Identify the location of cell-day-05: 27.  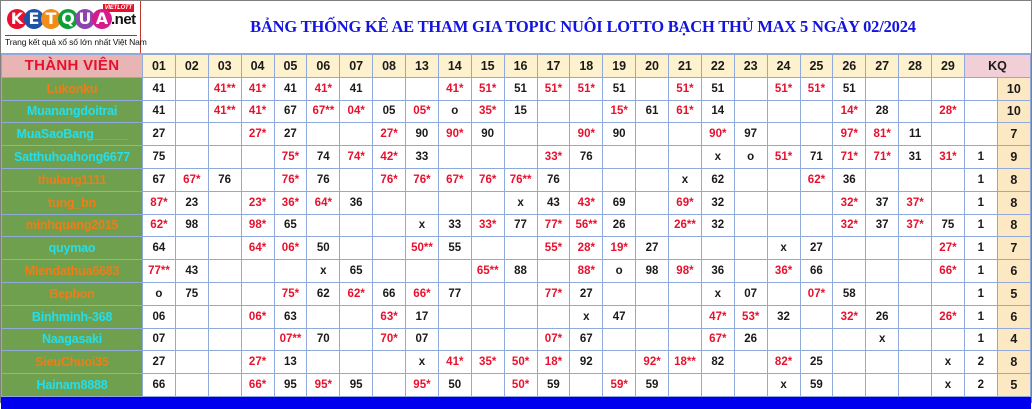
(290, 134).